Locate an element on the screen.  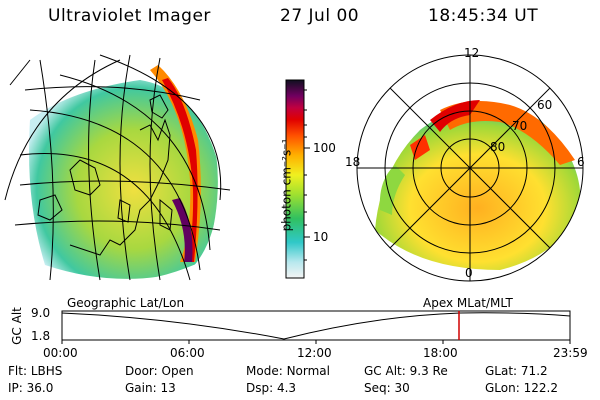
right-image-caption: Apex MLat/MLT is located at coordinates (468, 303).